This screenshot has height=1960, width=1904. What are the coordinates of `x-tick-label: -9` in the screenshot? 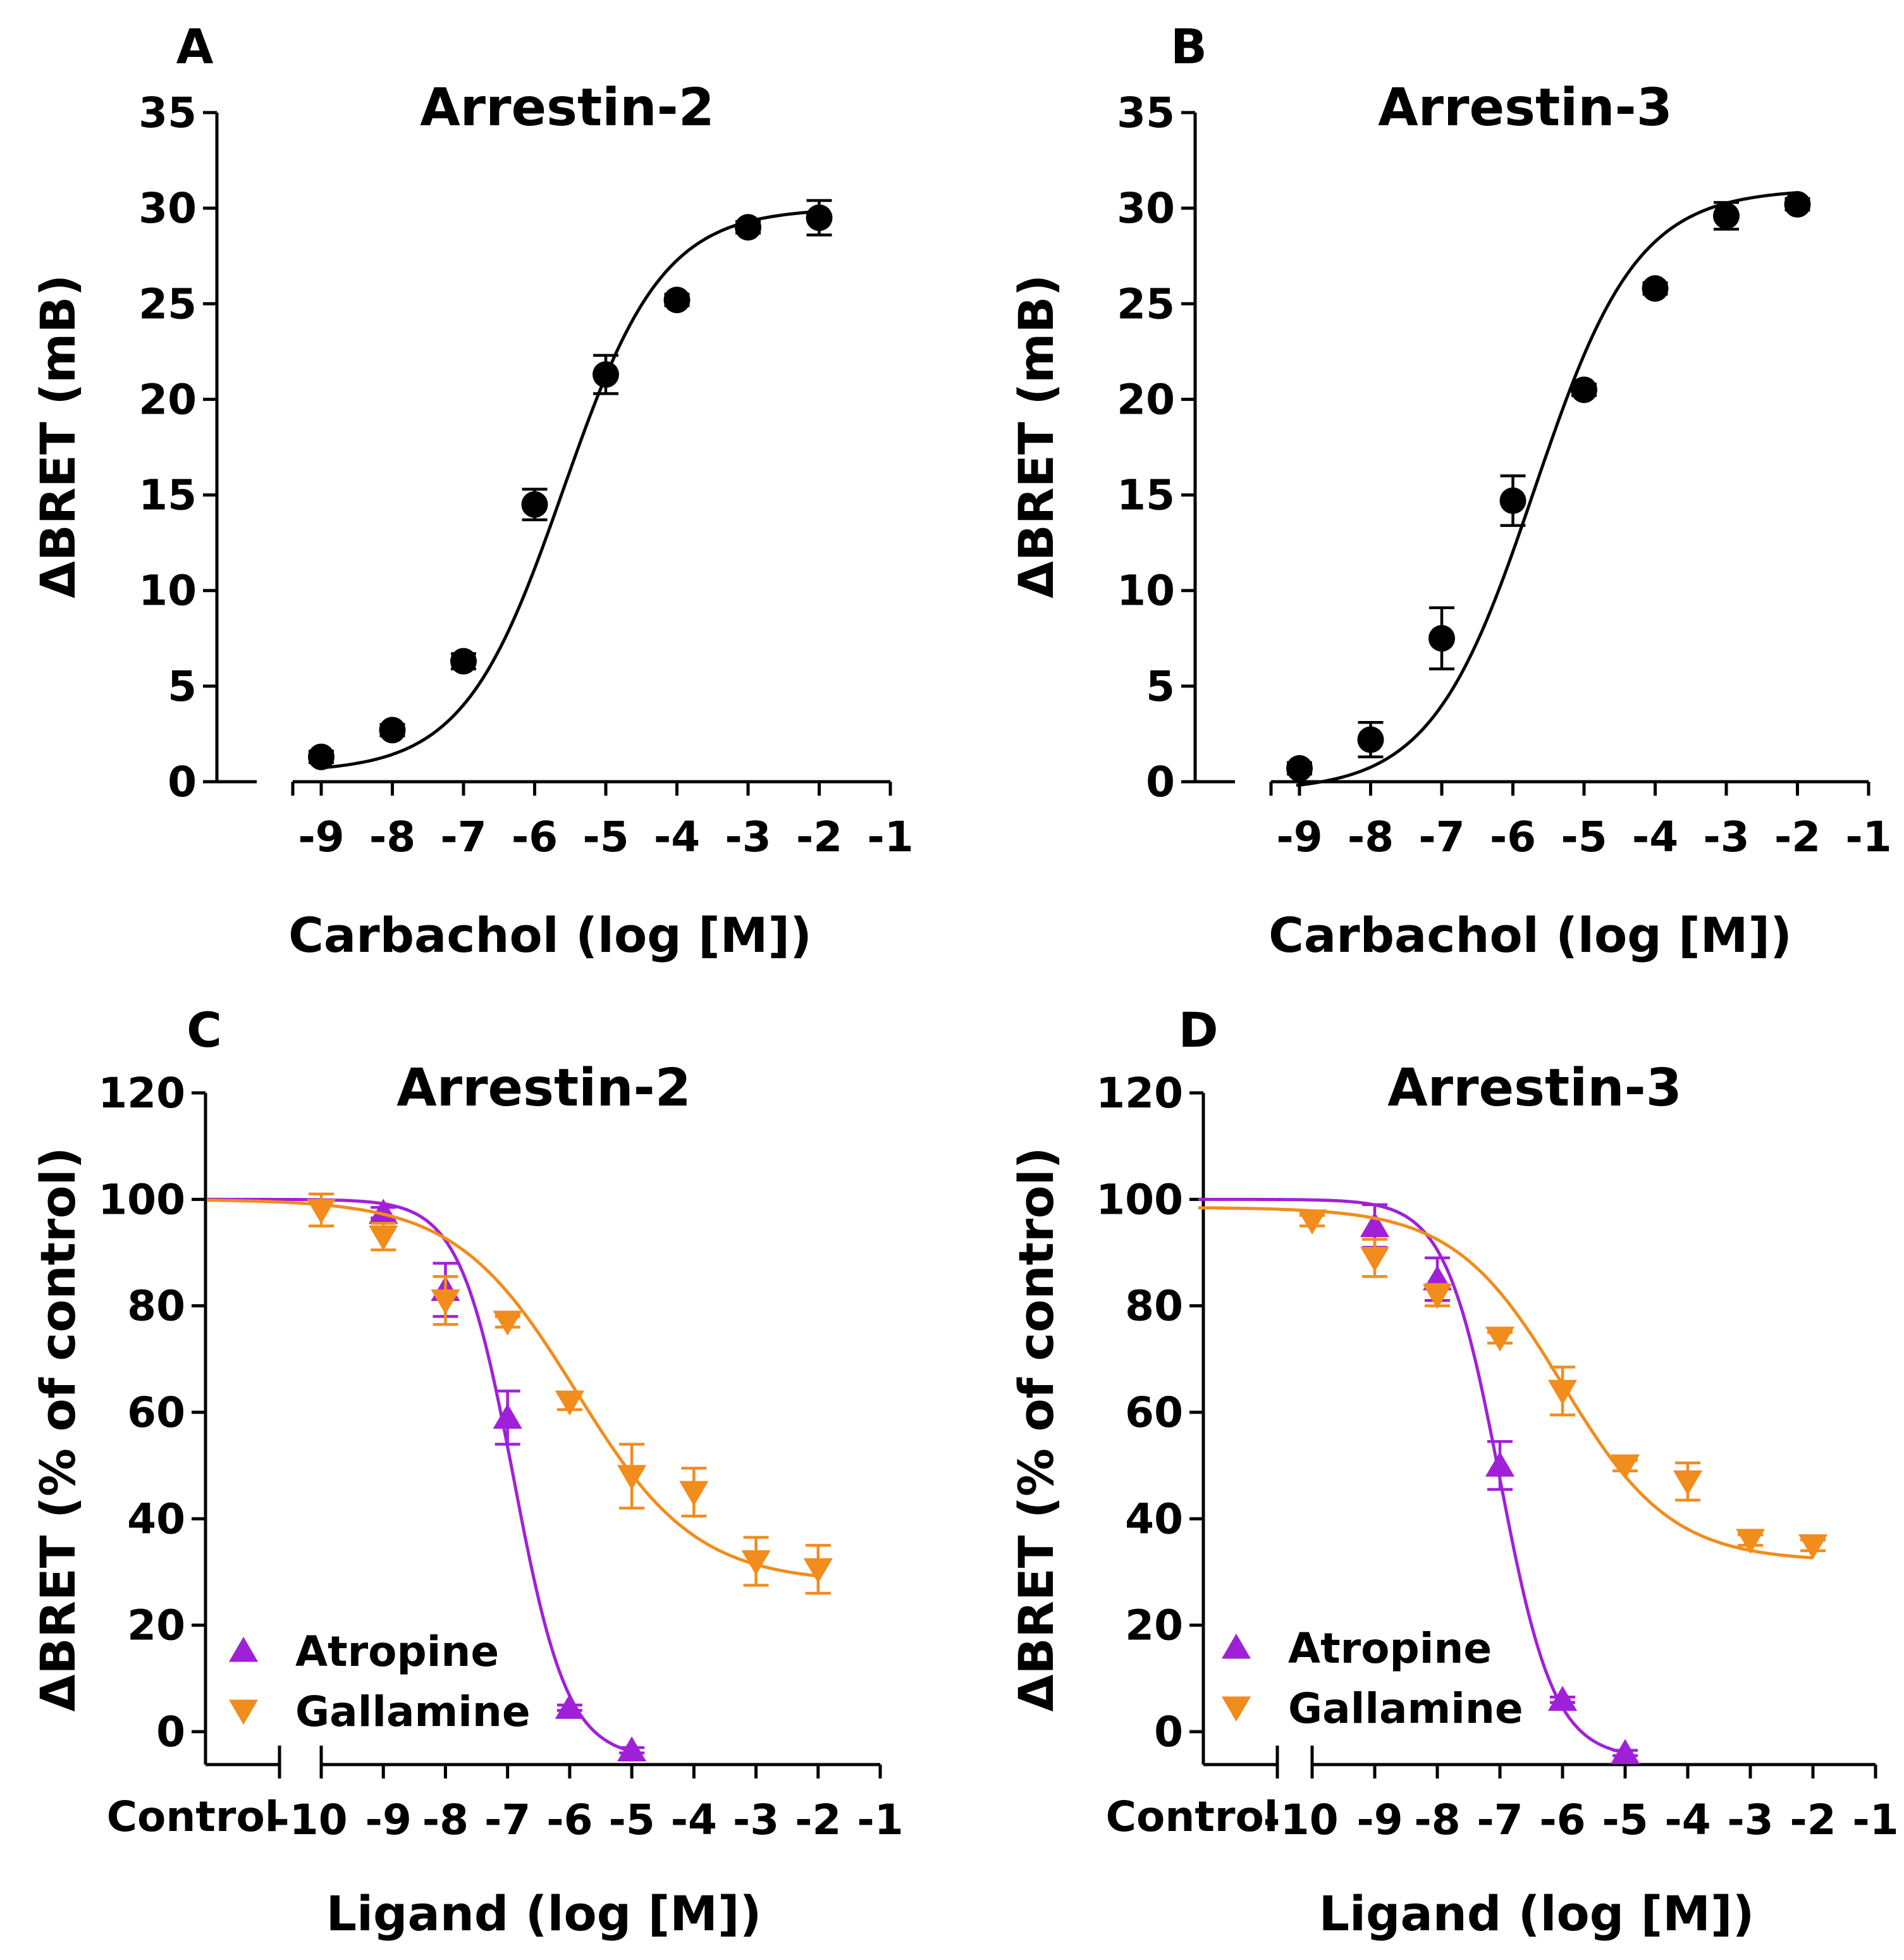 It's located at (1299, 837).